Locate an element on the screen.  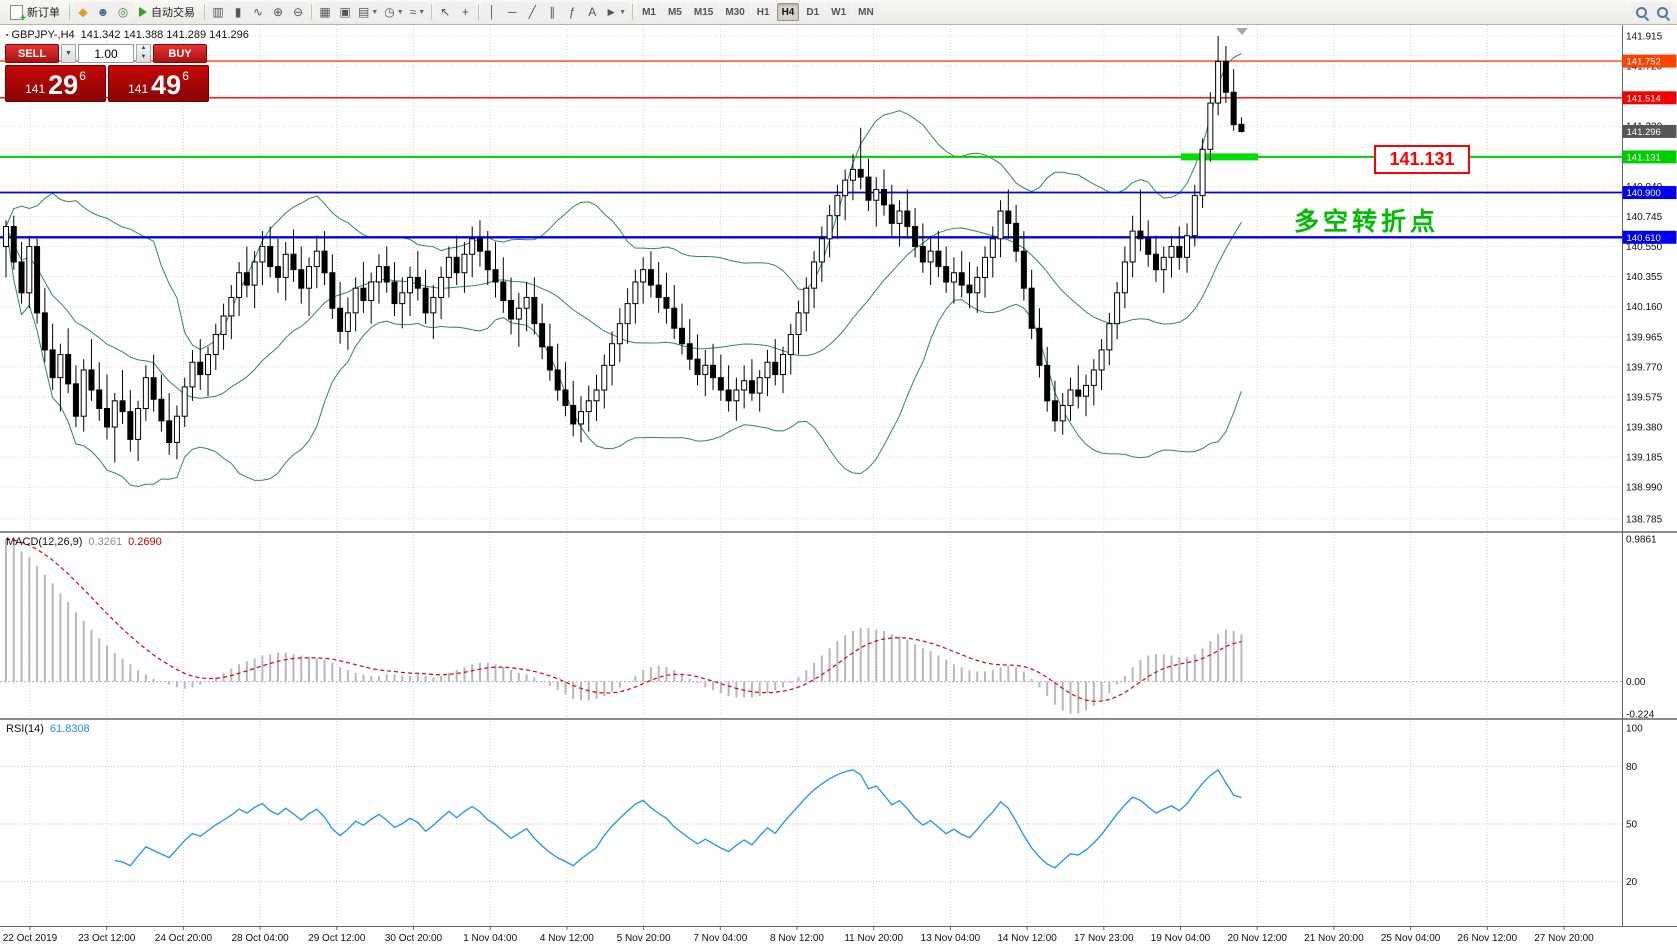
horizontal-line-button: ─ is located at coordinates (512, 12).